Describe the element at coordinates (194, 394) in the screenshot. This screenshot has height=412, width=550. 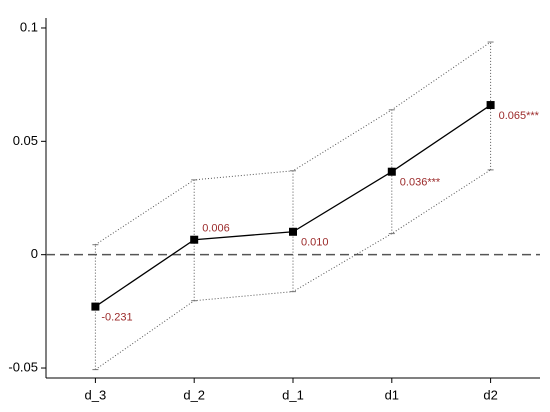
I see `x-tick-label: d_2` at that location.